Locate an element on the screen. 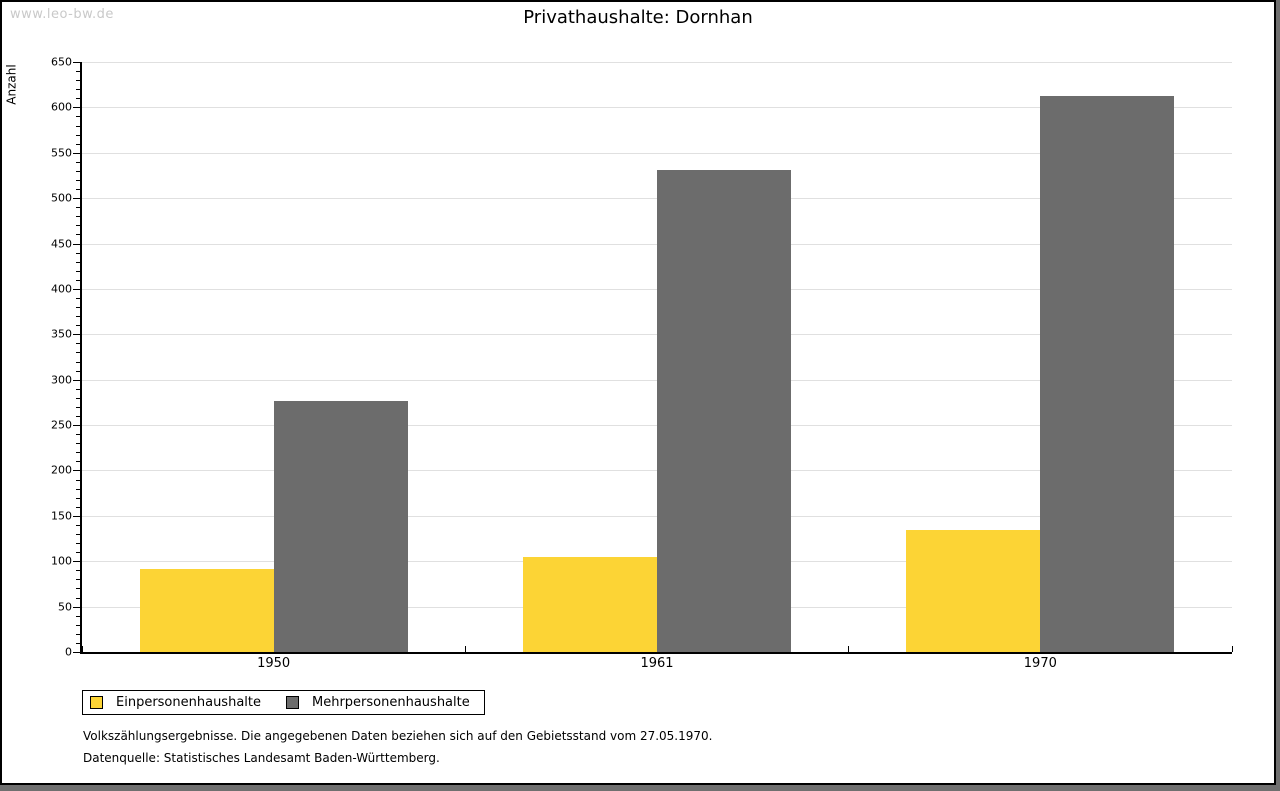 The image size is (1280, 791). y-tick-label: 250 is located at coordinates (61, 425).